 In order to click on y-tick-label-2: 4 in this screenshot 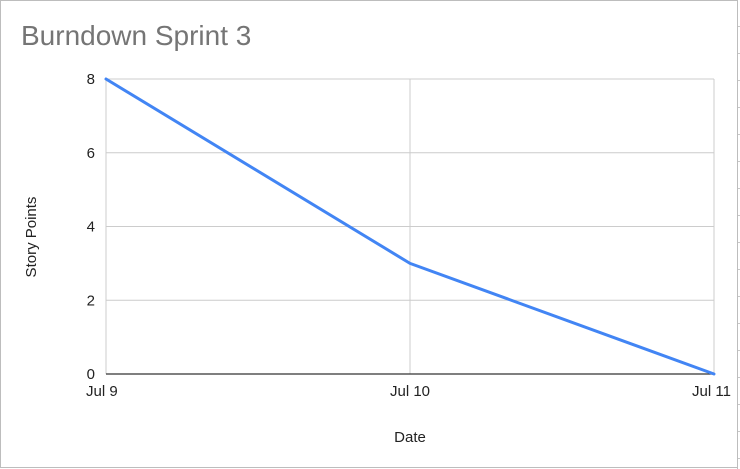, I will do `click(91, 227)`.